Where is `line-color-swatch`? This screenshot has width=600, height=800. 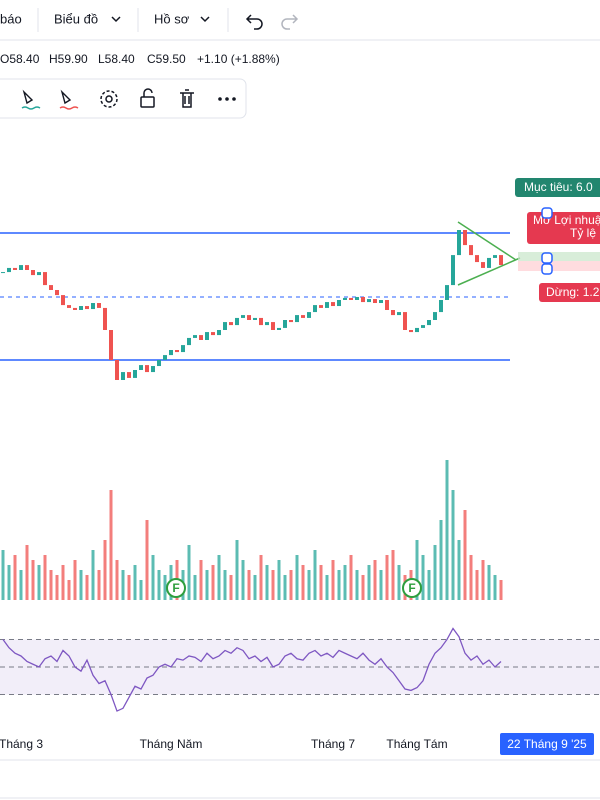 line-color-swatch is located at coordinates (31, 108).